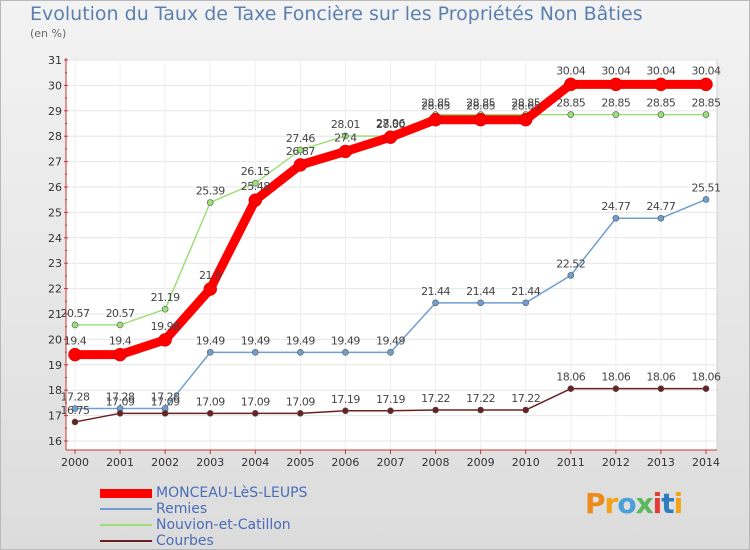  I want to click on data-label: 19.4, so click(75, 341).